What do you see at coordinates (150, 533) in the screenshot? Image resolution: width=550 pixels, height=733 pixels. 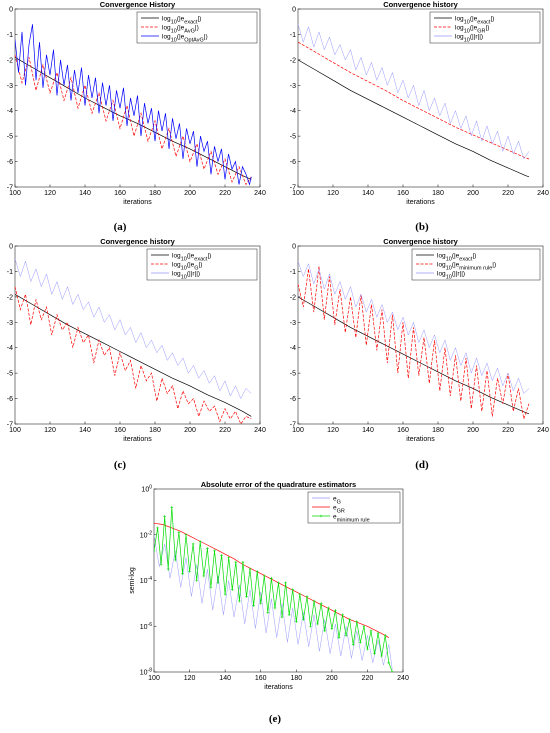 I see `y-tick-exponent: -2` at bounding box center [150, 533].